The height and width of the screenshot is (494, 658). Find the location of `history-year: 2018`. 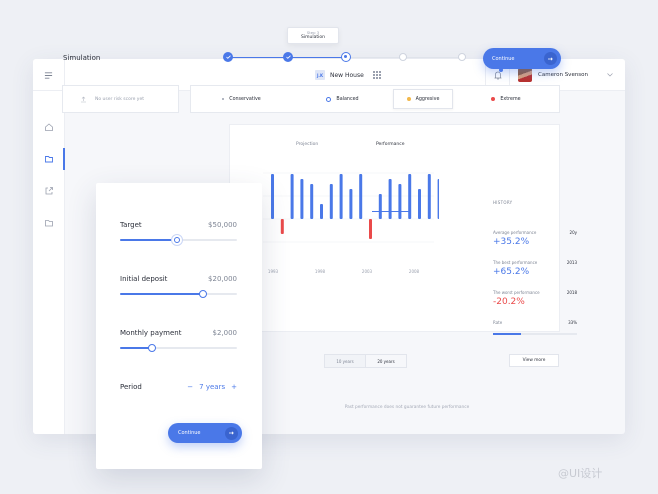

history-year: 2018 is located at coordinates (571, 292).